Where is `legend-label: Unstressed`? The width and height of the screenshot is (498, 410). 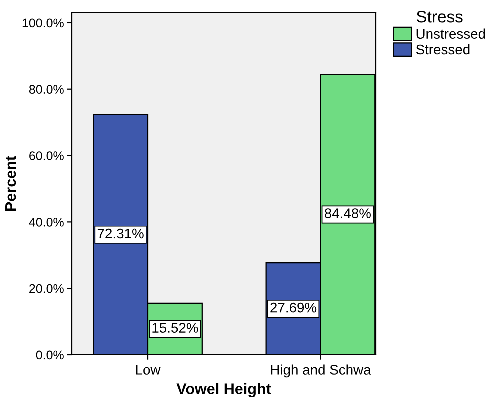
legend-label: Unstressed is located at coordinates (451, 34).